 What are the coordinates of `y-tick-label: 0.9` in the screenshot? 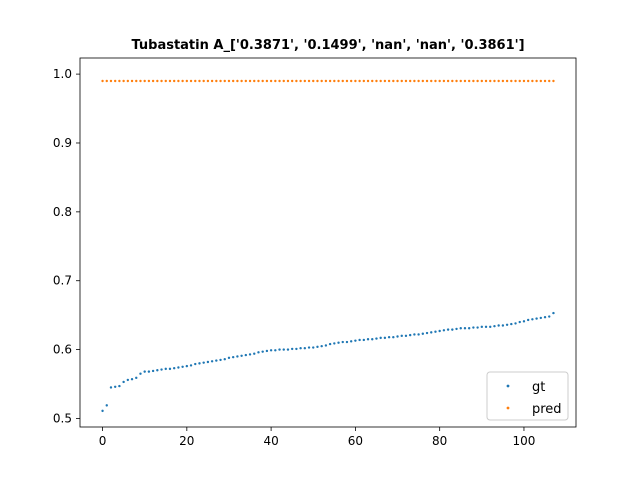 It's located at (62, 143).